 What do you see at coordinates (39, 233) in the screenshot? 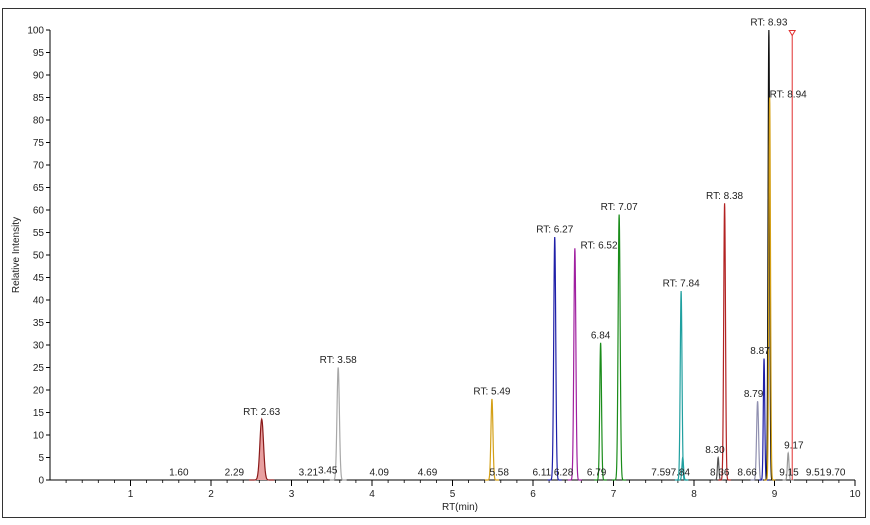
I see `y-tick-label: 55` at bounding box center [39, 233].